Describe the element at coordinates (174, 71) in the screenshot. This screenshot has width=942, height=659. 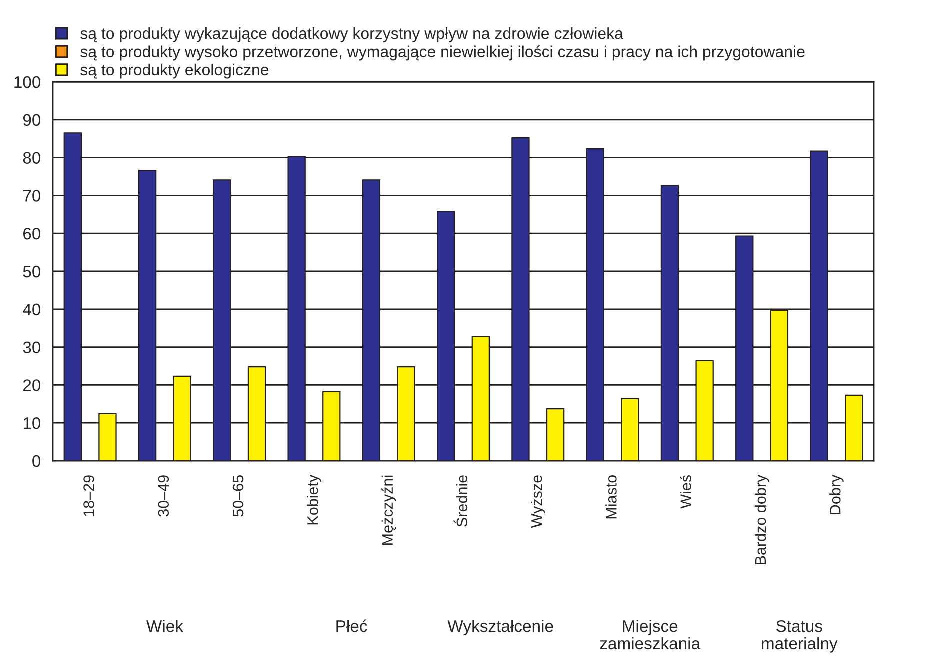
I see `legend-label: są to produkty ekologiczne` at that location.